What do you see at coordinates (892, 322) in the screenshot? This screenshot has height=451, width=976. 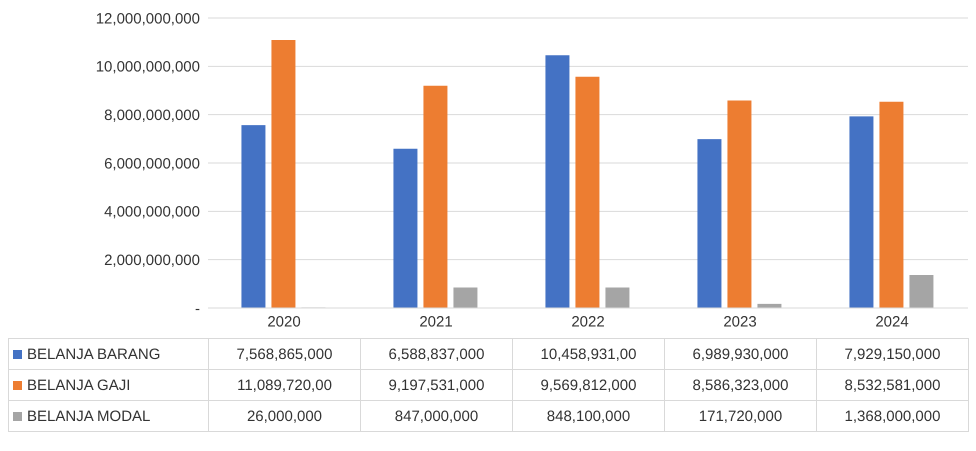 I see `x-tick-label: 2024` at bounding box center [892, 322].